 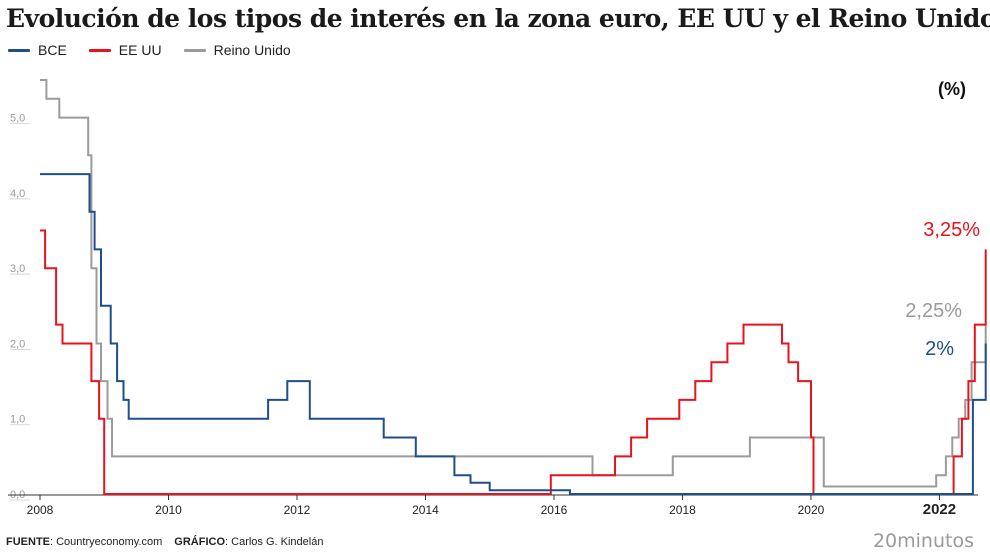 I want to click on y-tick-label: 3,0, so click(x=17, y=269).